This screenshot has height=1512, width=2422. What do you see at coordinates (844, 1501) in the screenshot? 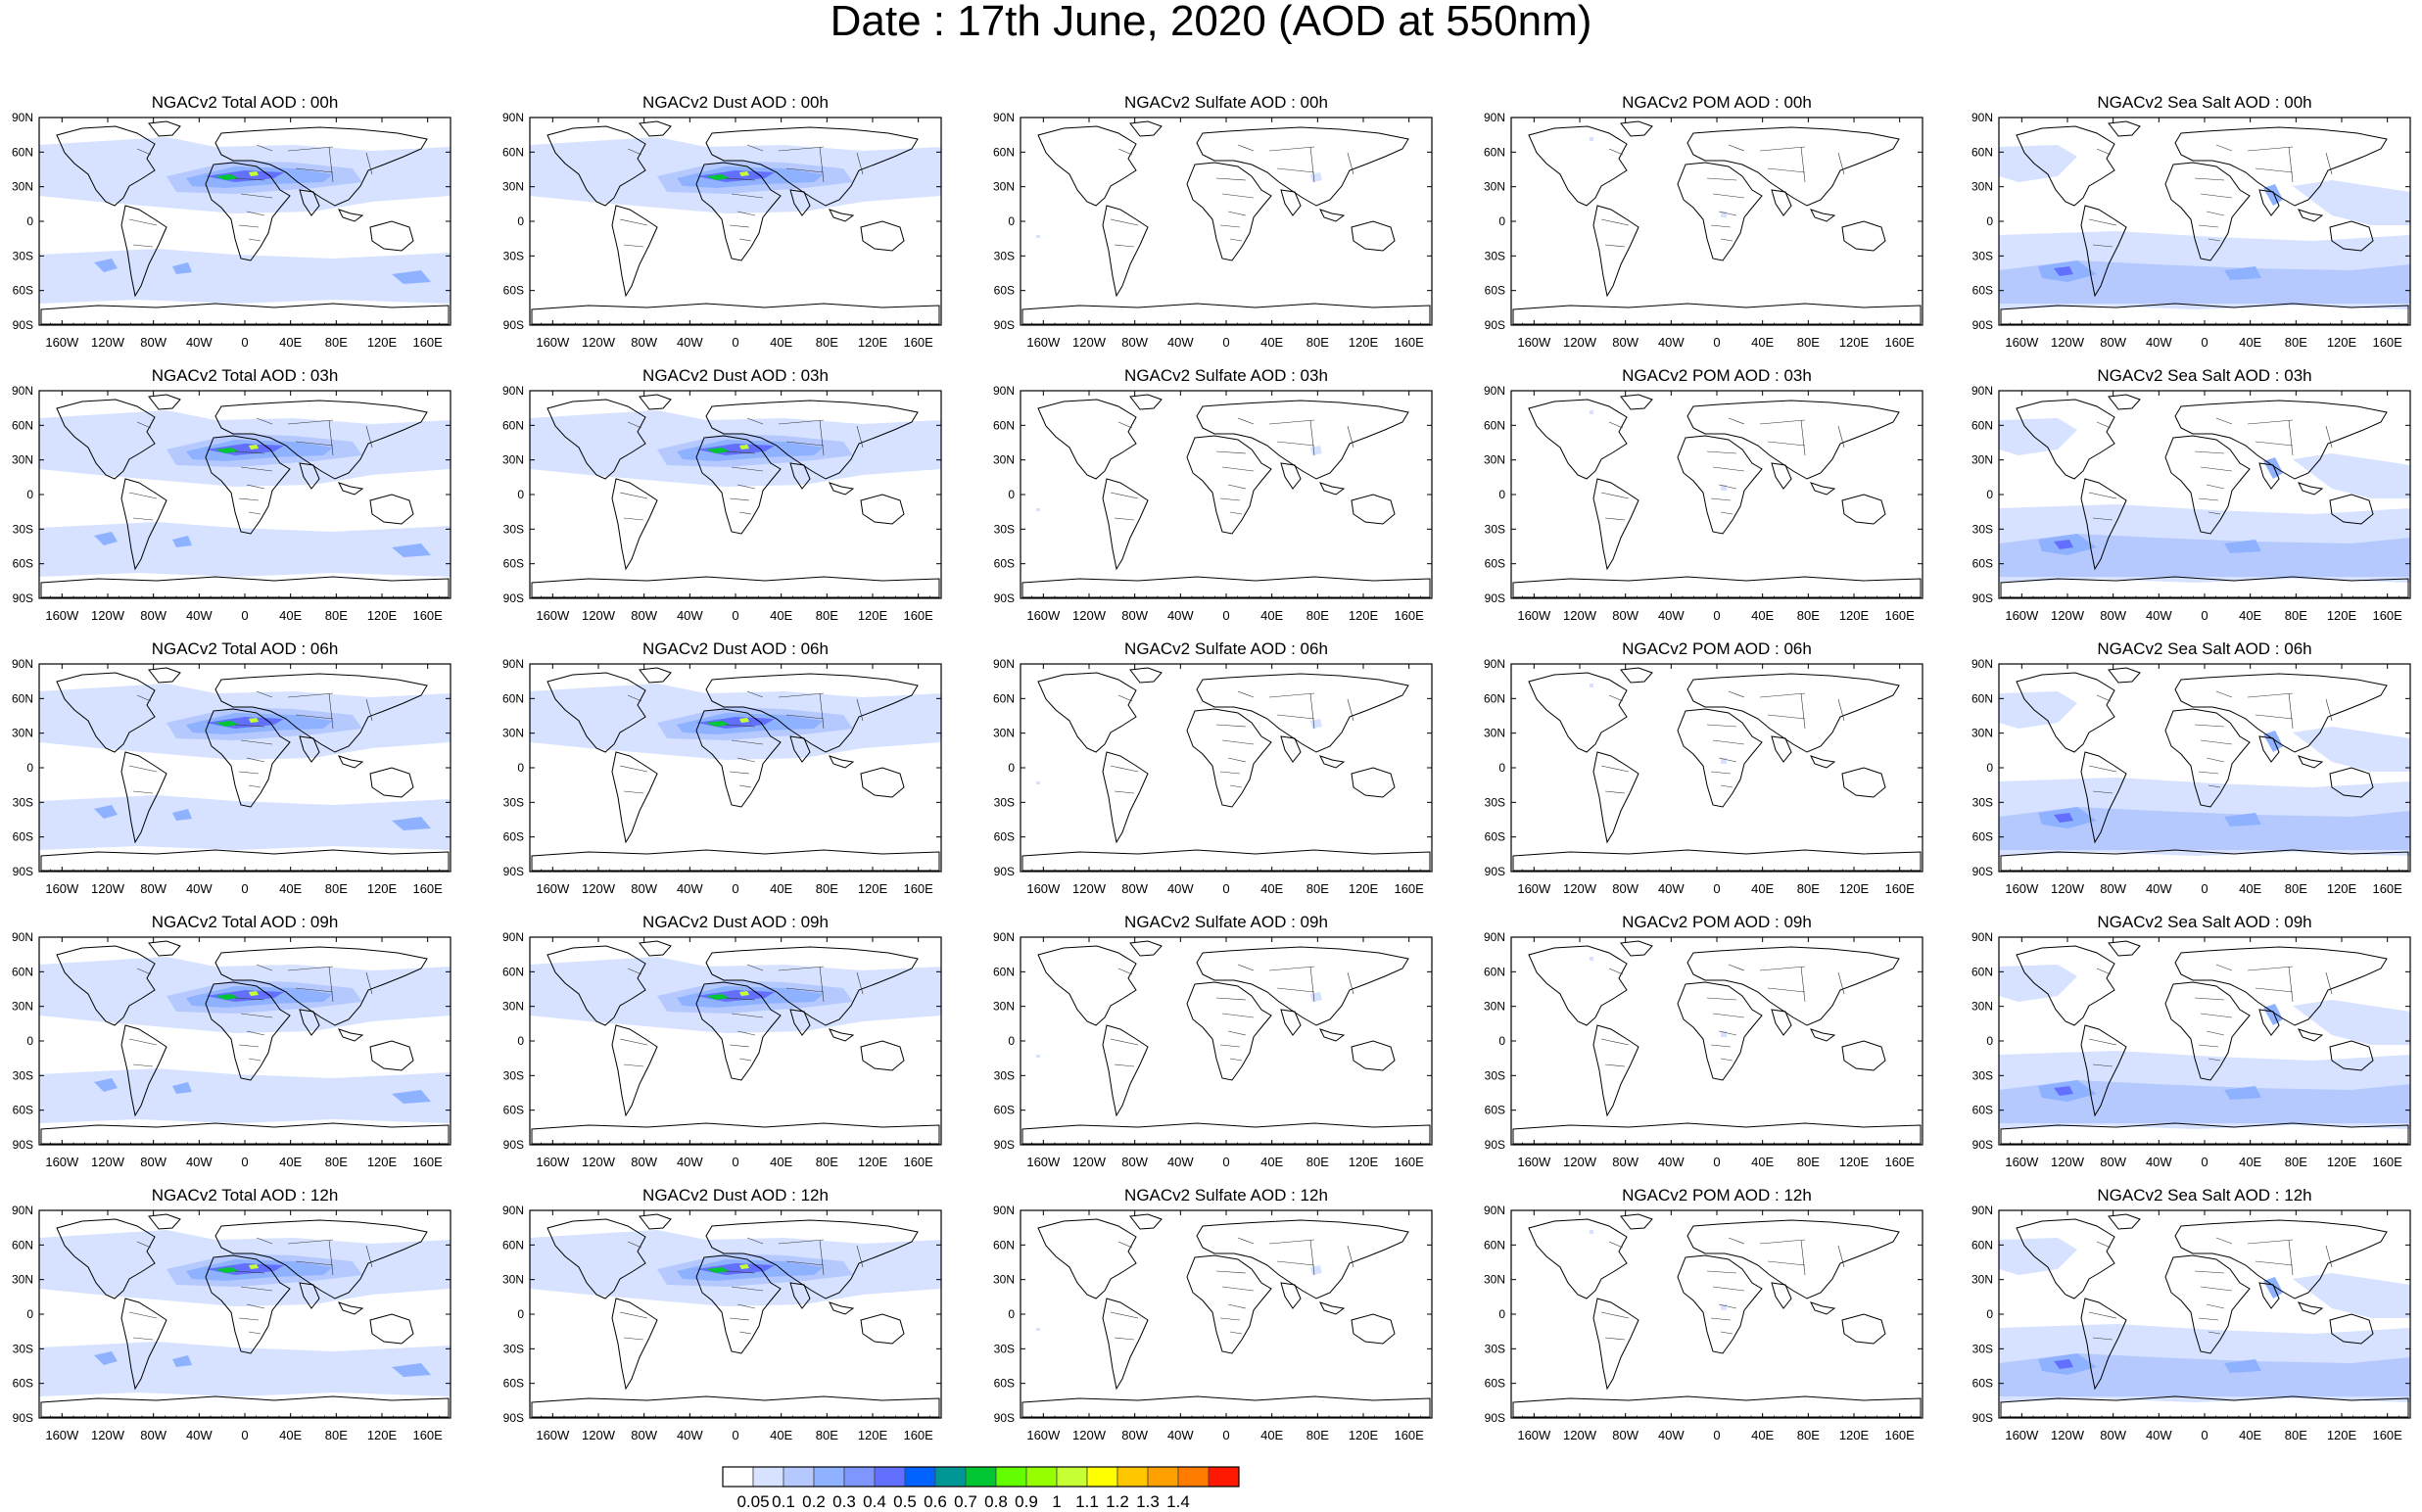
I see `colorbar-label: 0.3` at bounding box center [844, 1501].